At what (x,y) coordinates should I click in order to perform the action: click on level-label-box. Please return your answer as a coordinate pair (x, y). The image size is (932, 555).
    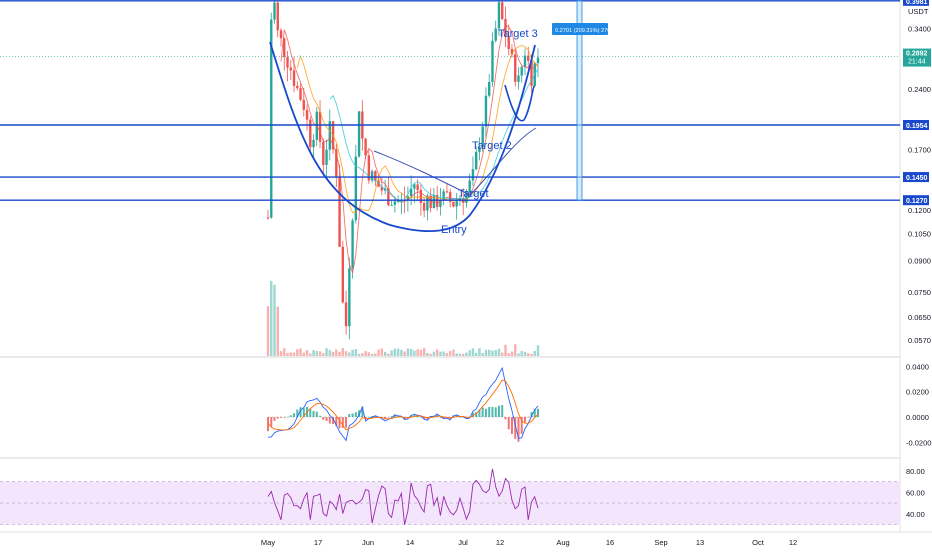
    Looking at the image, I should click on (916, 3).